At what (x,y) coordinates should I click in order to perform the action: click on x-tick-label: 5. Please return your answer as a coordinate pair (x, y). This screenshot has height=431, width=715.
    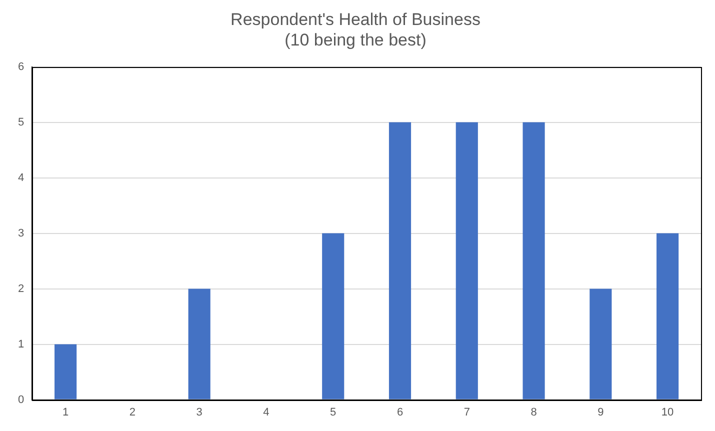
    Looking at the image, I should click on (333, 412).